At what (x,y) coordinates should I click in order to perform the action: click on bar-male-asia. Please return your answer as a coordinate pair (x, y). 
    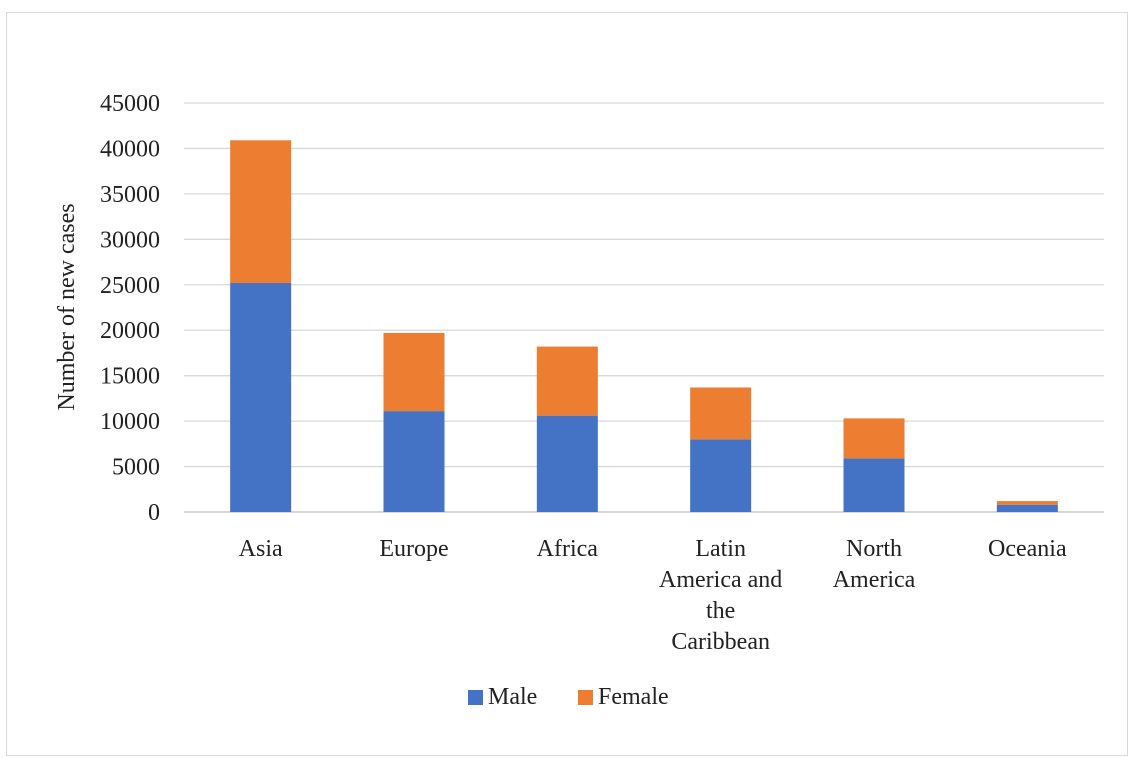
    Looking at the image, I should click on (261, 397).